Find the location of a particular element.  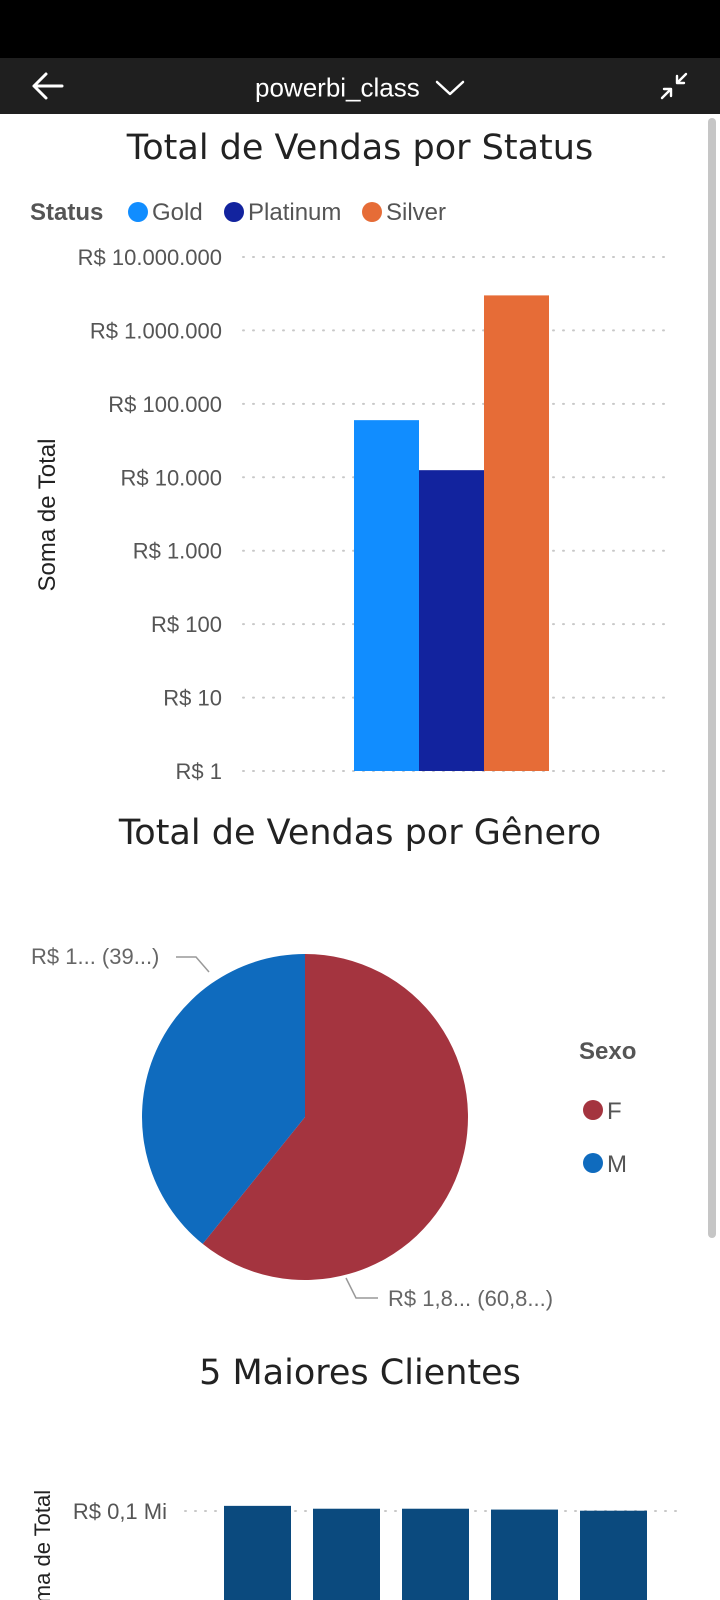

app-header: powerbi_class is located at coordinates (360, 86).